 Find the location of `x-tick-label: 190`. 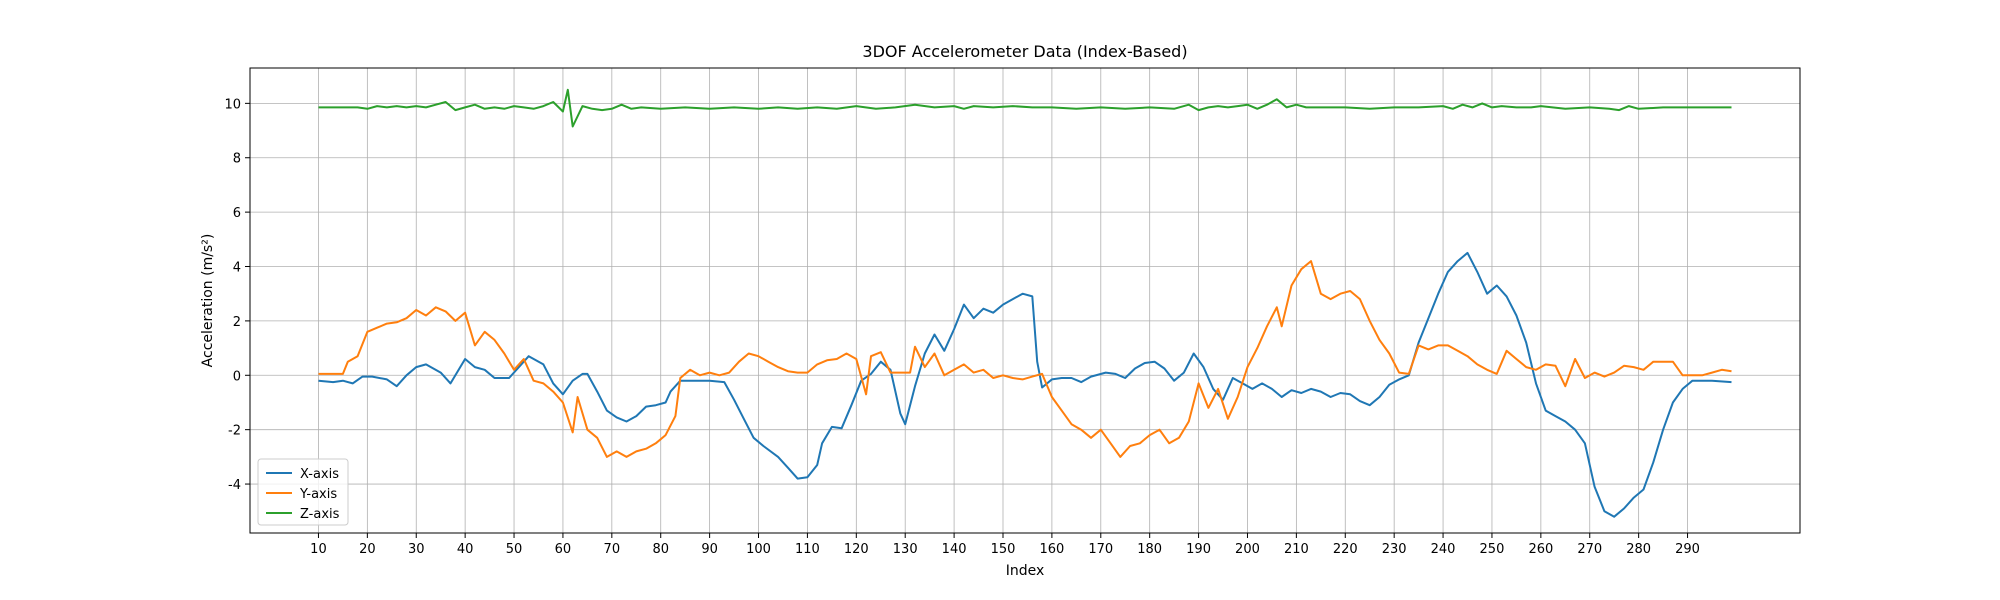

x-tick-label: 190 is located at coordinates (1198, 549).